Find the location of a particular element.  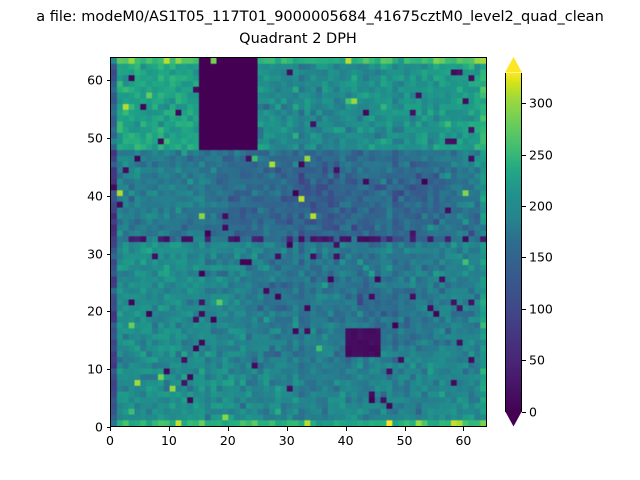

y-tick-label: 50 is located at coordinates (95, 138).